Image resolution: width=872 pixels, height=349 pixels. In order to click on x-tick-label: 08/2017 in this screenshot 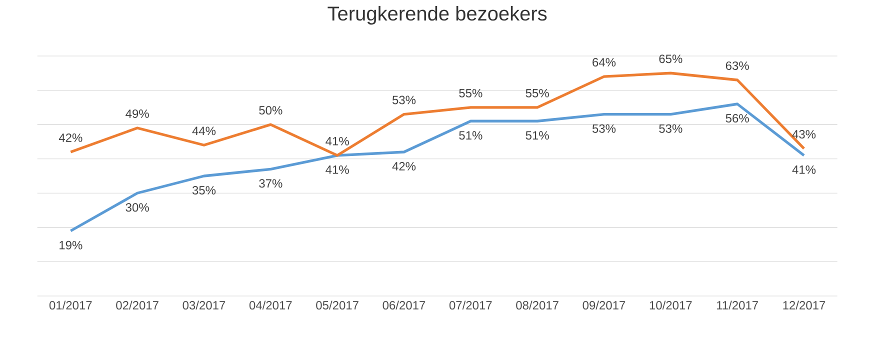, I will do `click(537, 305)`.